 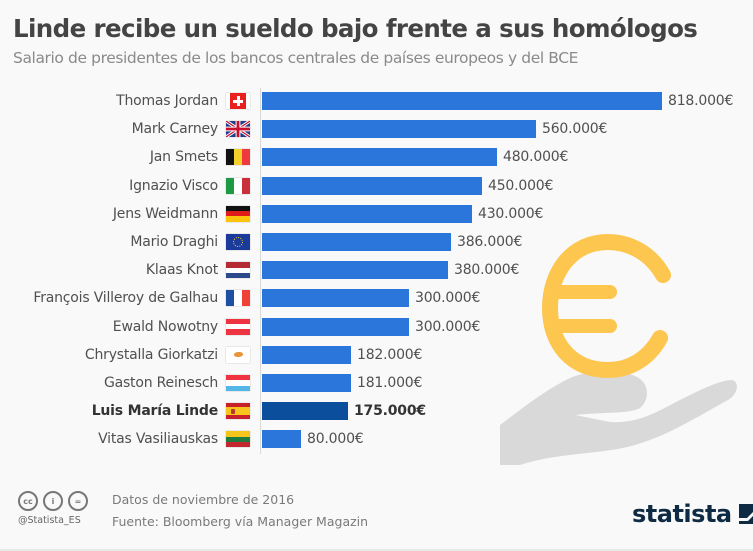 What do you see at coordinates (238, 157) in the screenshot?
I see `belgium-flag-icon` at bounding box center [238, 157].